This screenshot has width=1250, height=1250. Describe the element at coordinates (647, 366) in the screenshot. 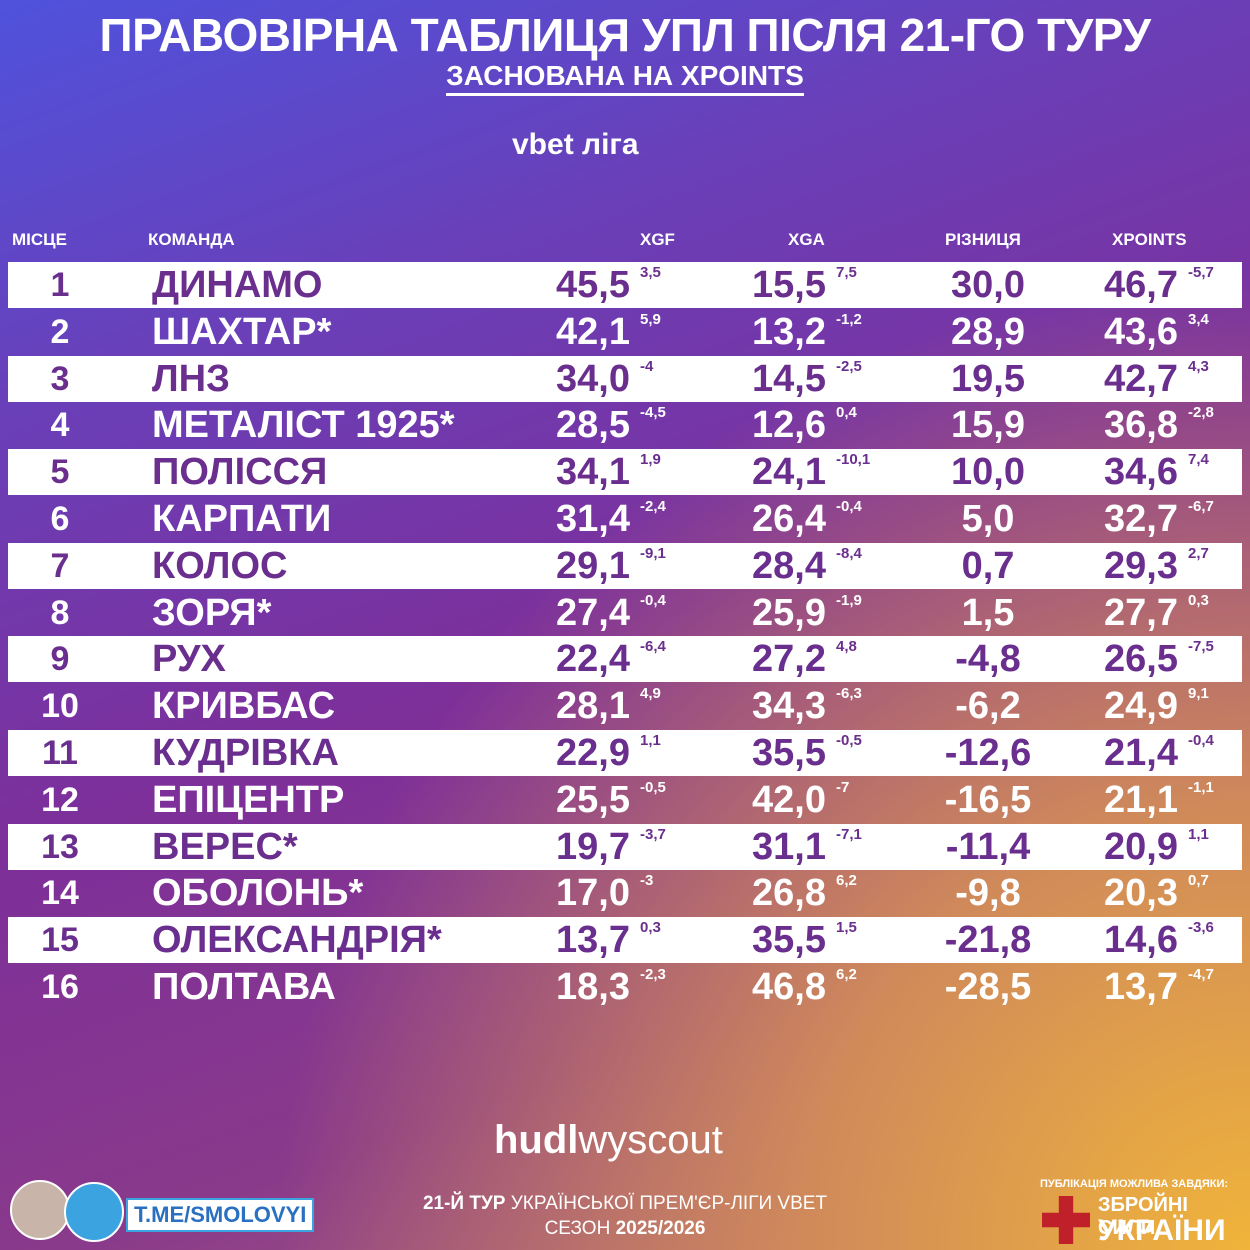

I see `xgf-delta: -4` at that location.